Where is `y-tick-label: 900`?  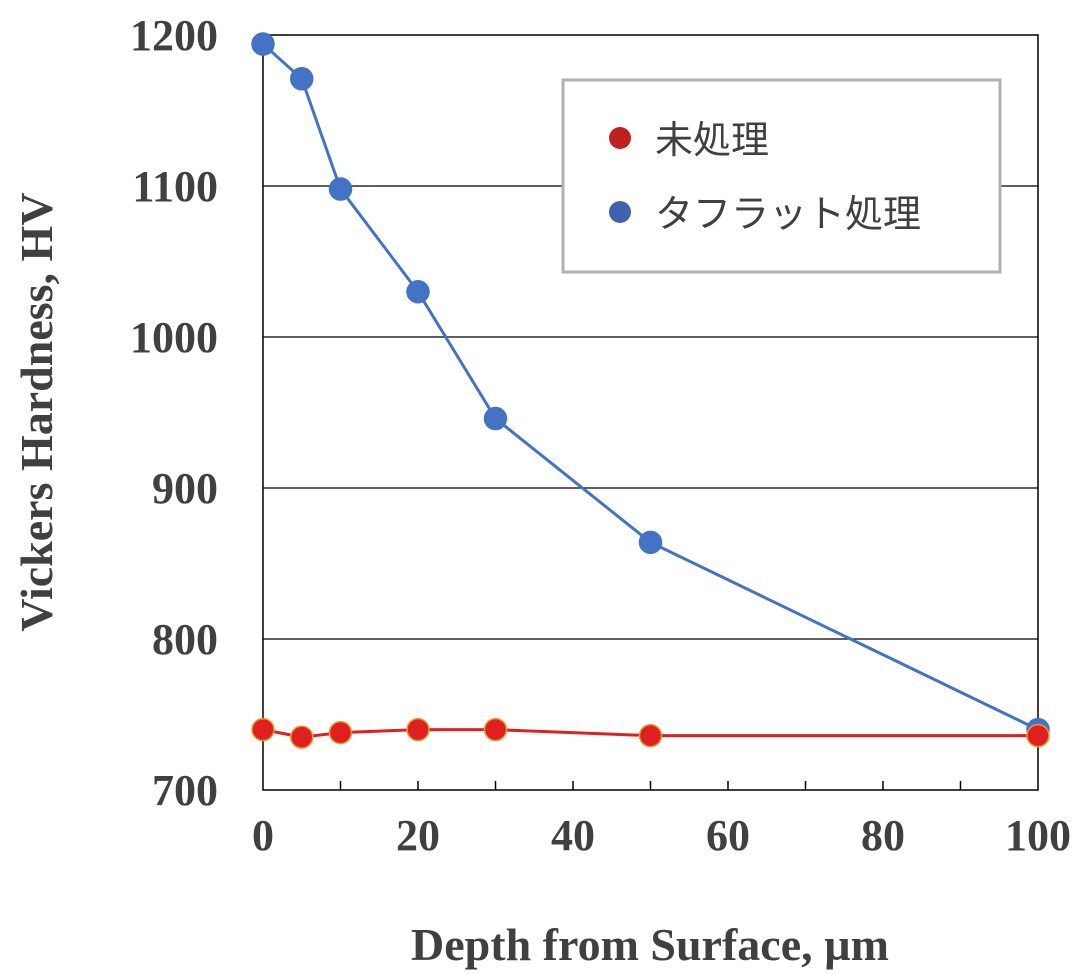
y-tick-label: 900 is located at coordinates (185, 488).